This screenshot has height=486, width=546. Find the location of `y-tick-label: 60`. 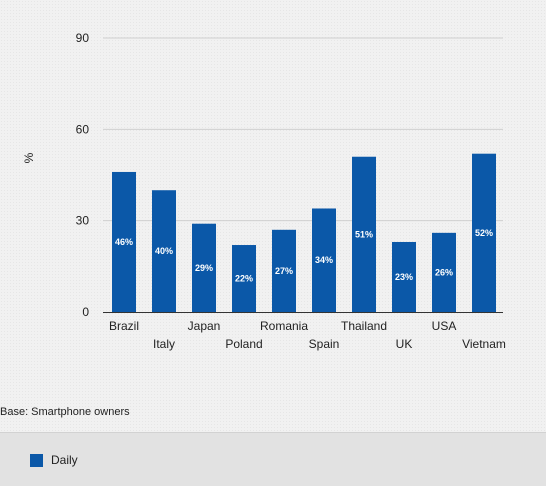

y-tick-label: 60 is located at coordinates (83, 129).